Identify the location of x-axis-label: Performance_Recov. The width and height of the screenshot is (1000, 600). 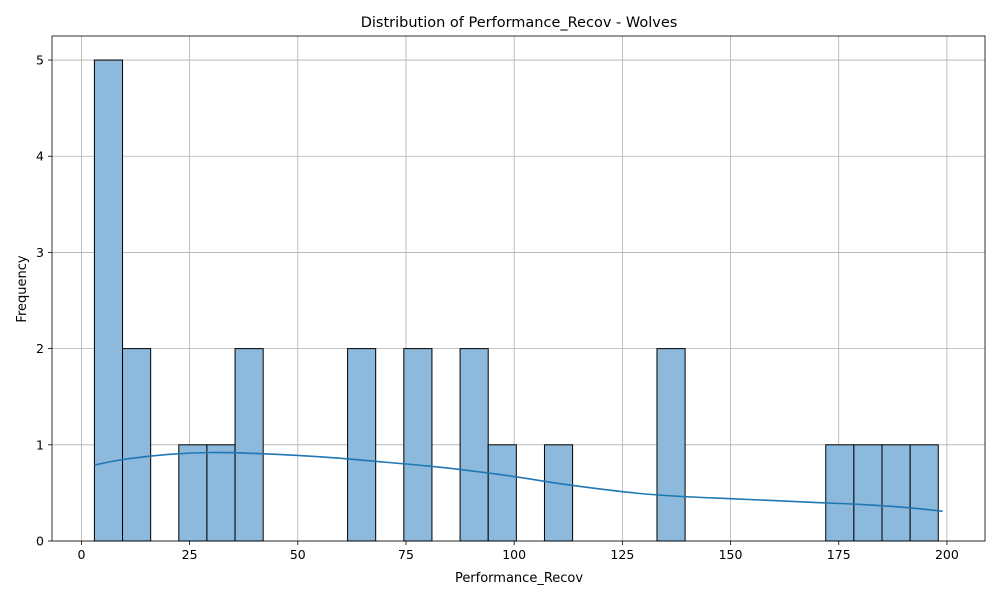
(519, 578).